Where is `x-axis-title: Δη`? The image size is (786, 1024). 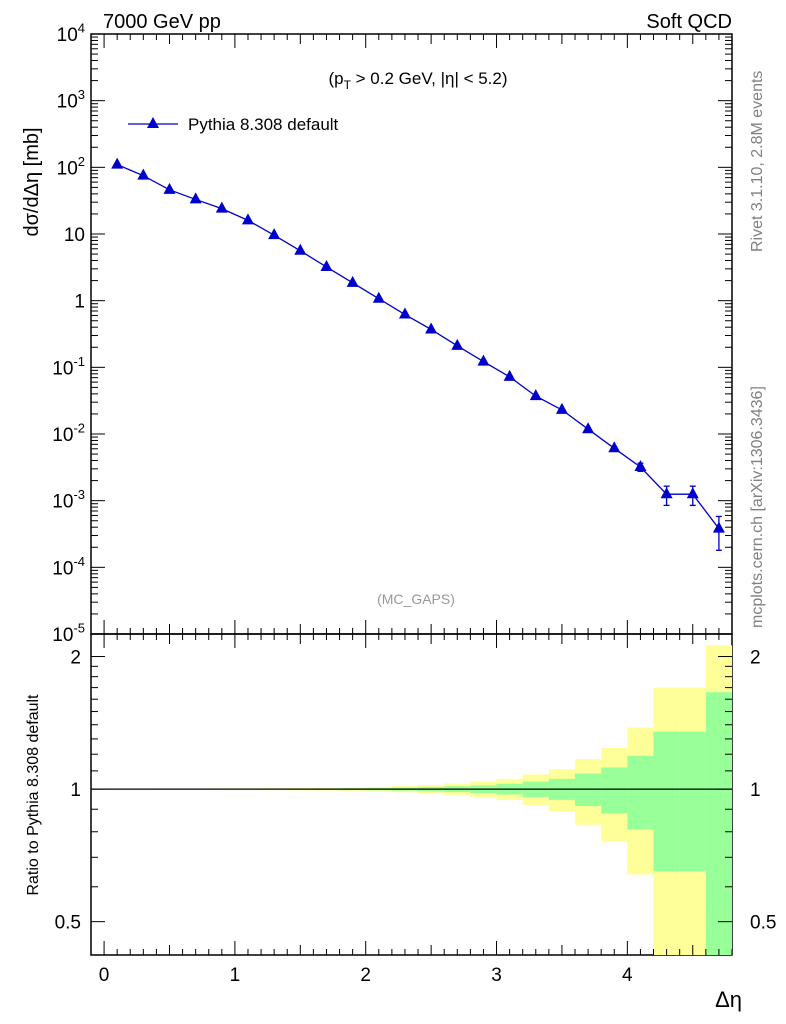 x-axis-title: Δη is located at coordinates (728, 999).